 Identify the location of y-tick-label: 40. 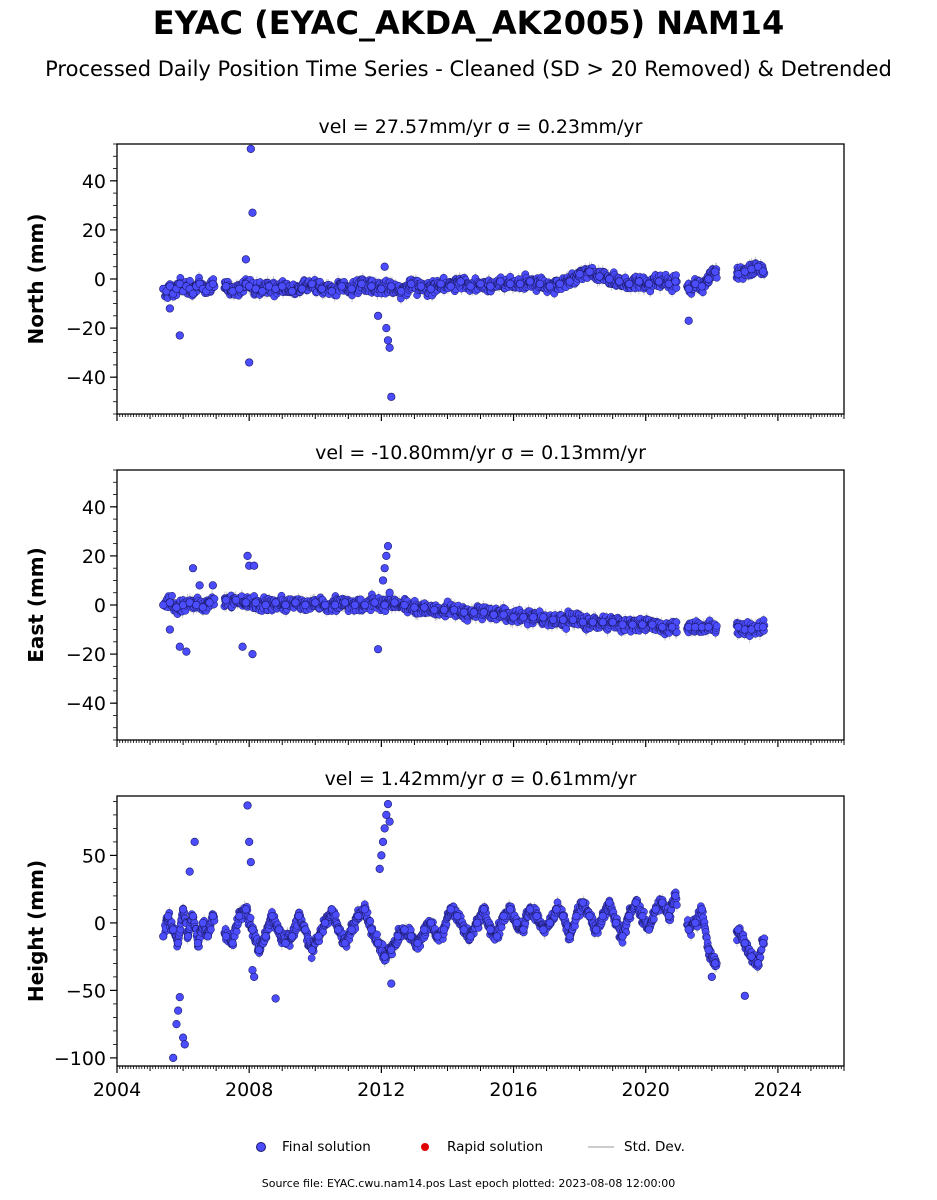
(94, 182).